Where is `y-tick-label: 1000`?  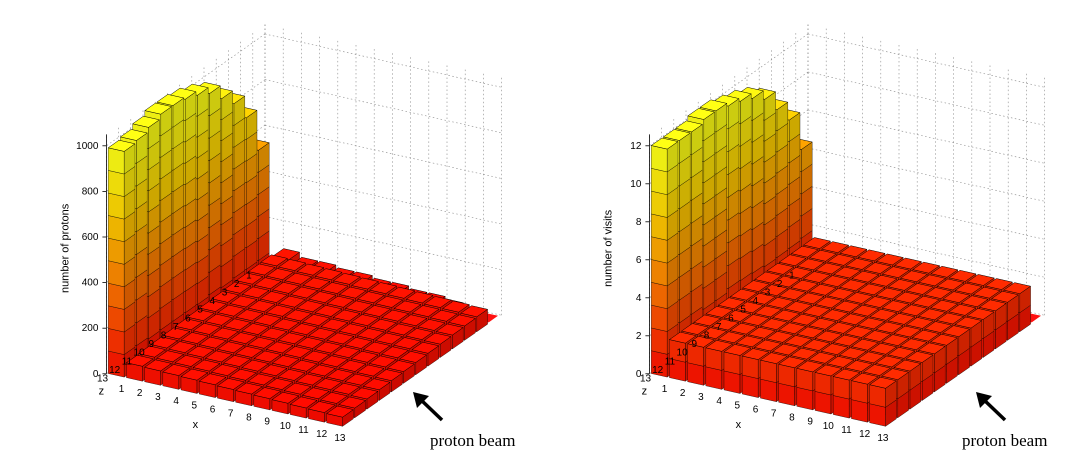 y-tick-label: 1000 is located at coordinates (87, 146).